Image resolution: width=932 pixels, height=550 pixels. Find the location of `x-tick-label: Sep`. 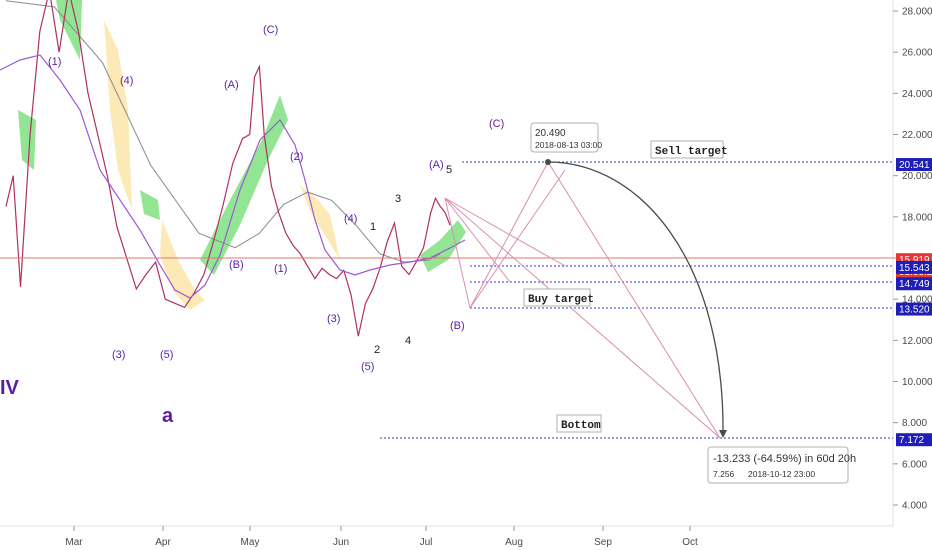

x-tick-label: Sep is located at coordinates (603, 542).